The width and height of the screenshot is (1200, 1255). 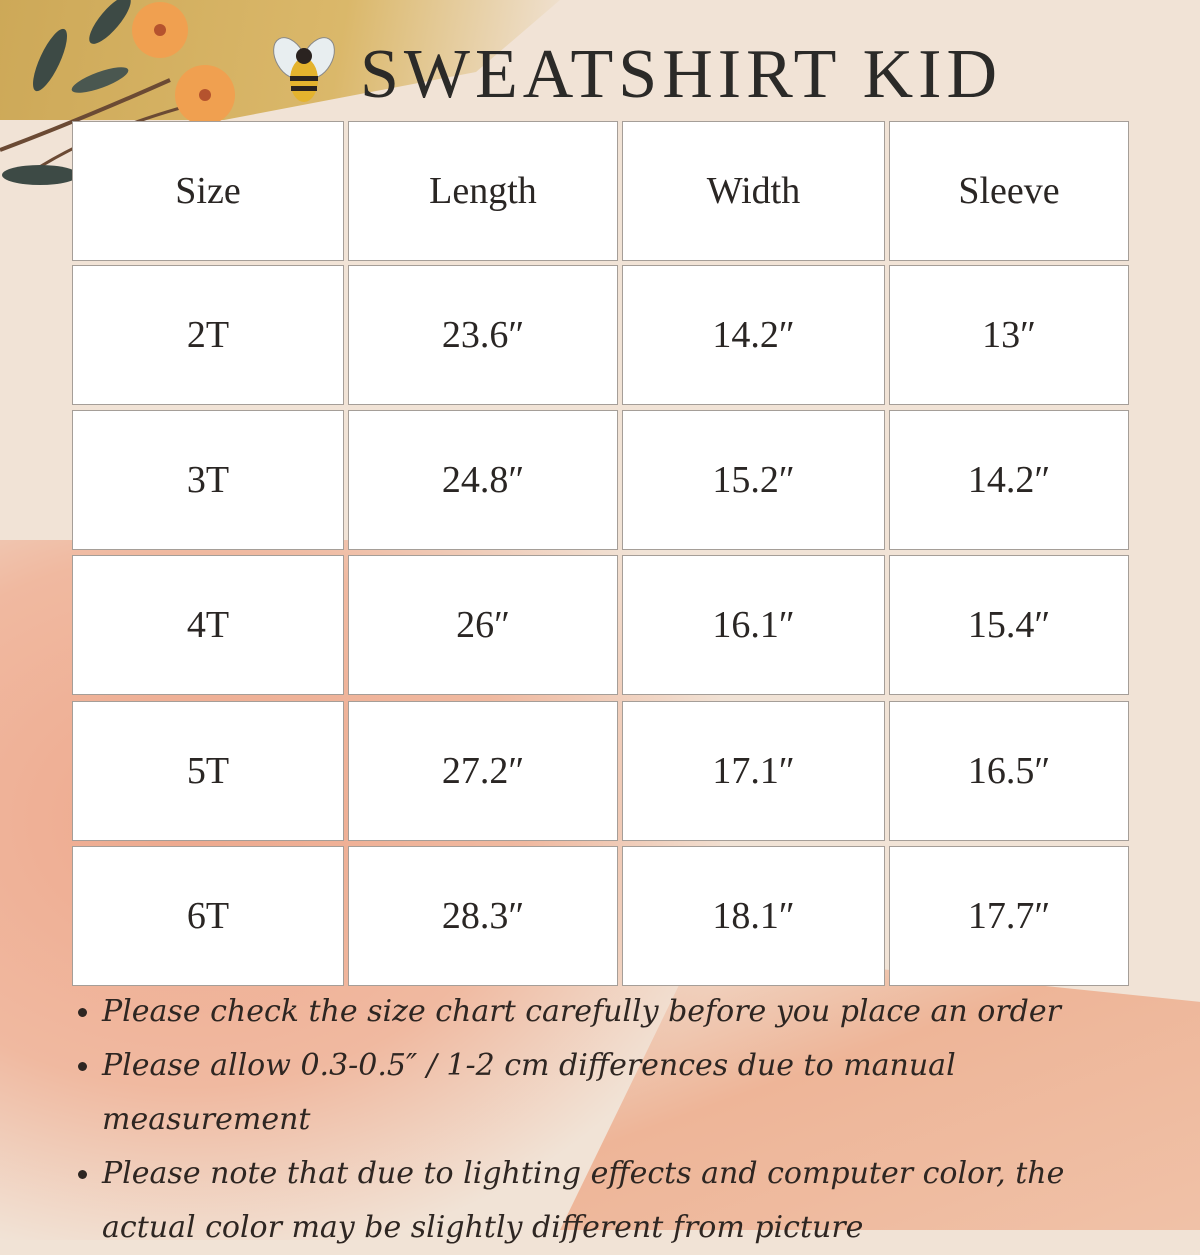 What do you see at coordinates (483, 916) in the screenshot?
I see `table-cell: 28.3″` at bounding box center [483, 916].